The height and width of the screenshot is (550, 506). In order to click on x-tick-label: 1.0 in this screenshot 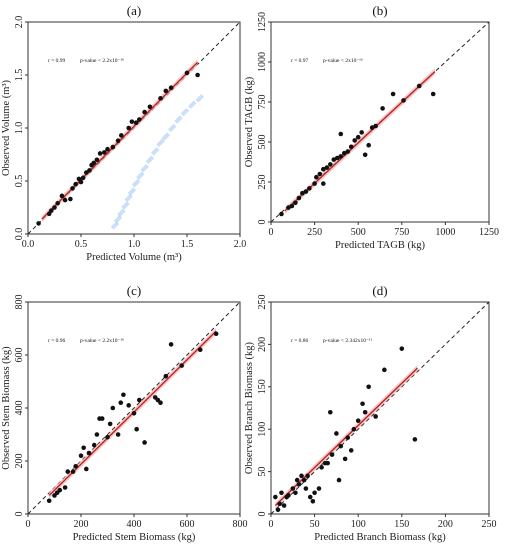, I will do `click(134, 244)`.